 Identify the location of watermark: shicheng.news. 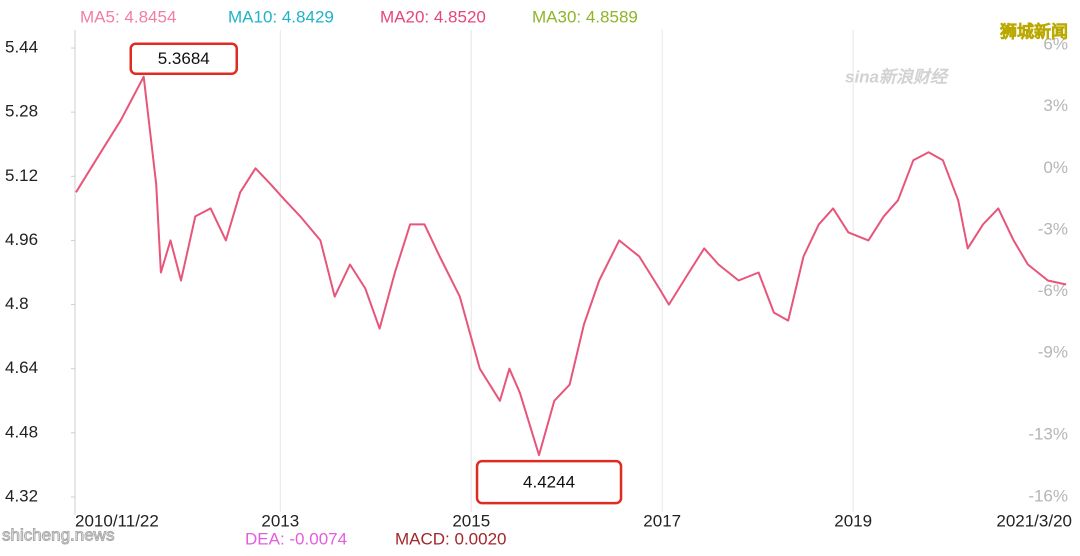
(58, 534).